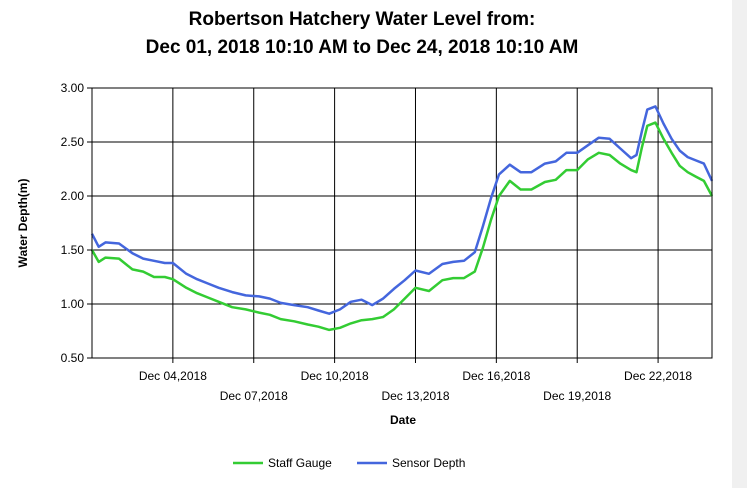 The height and width of the screenshot is (488, 747). What do you see at coordinates (23, 223) in the screenshot?
I see `y-axis-title: Water Depth(m)` at bounding box center [23, 223].